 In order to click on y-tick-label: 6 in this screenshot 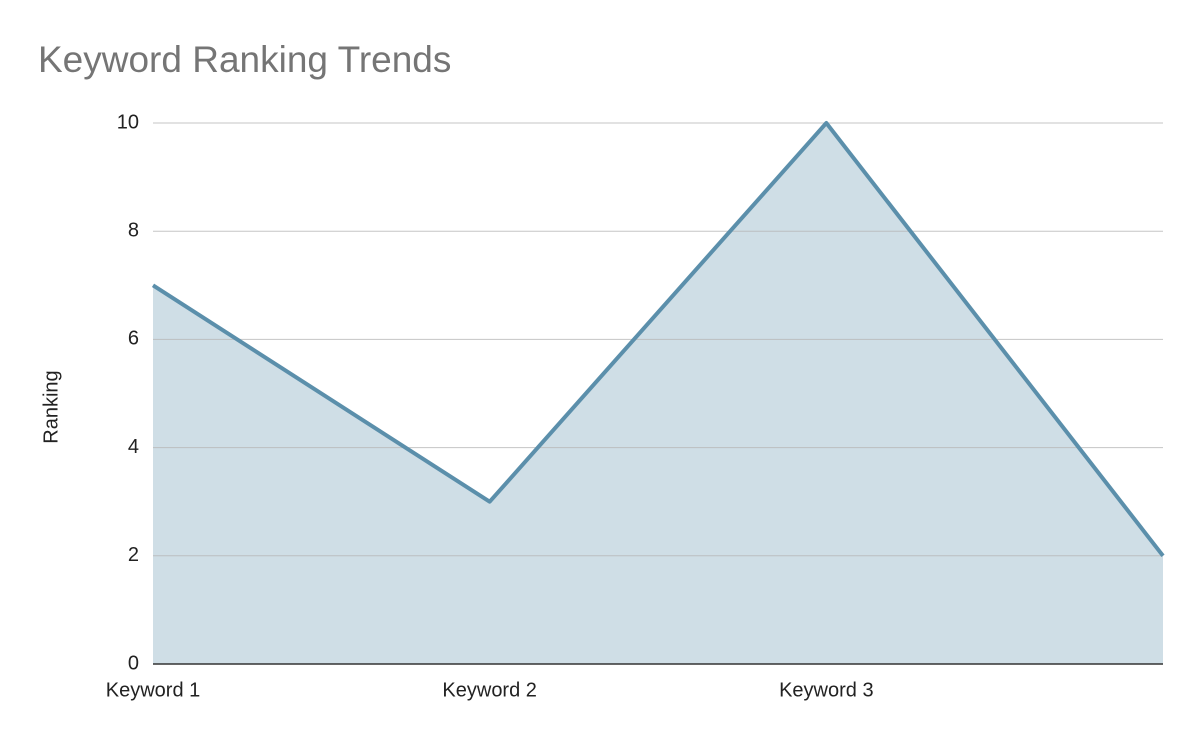, I will do `click(133, 339)`.